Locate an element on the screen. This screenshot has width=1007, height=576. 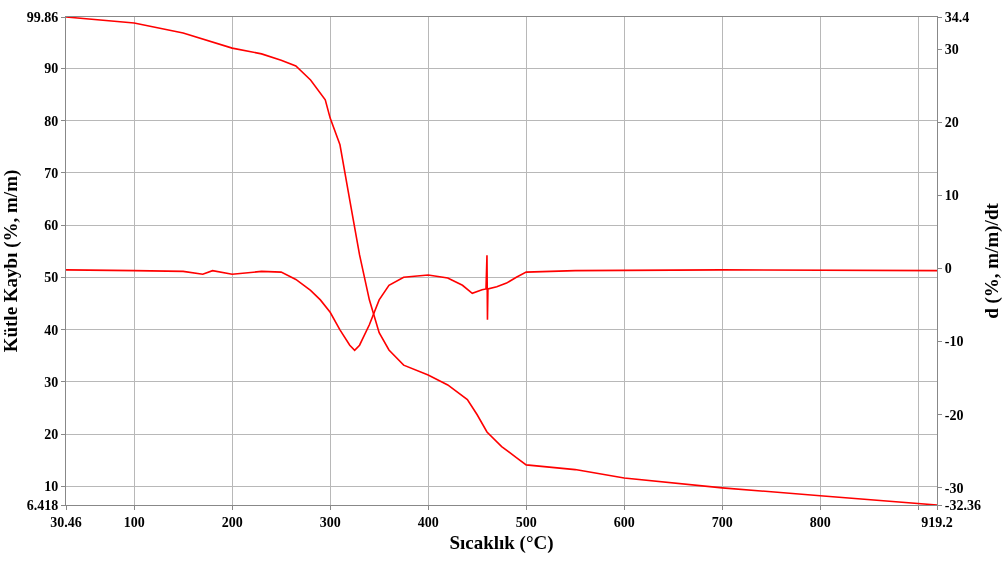
x-tick-label: 300 is located at coordinates (330, 522).